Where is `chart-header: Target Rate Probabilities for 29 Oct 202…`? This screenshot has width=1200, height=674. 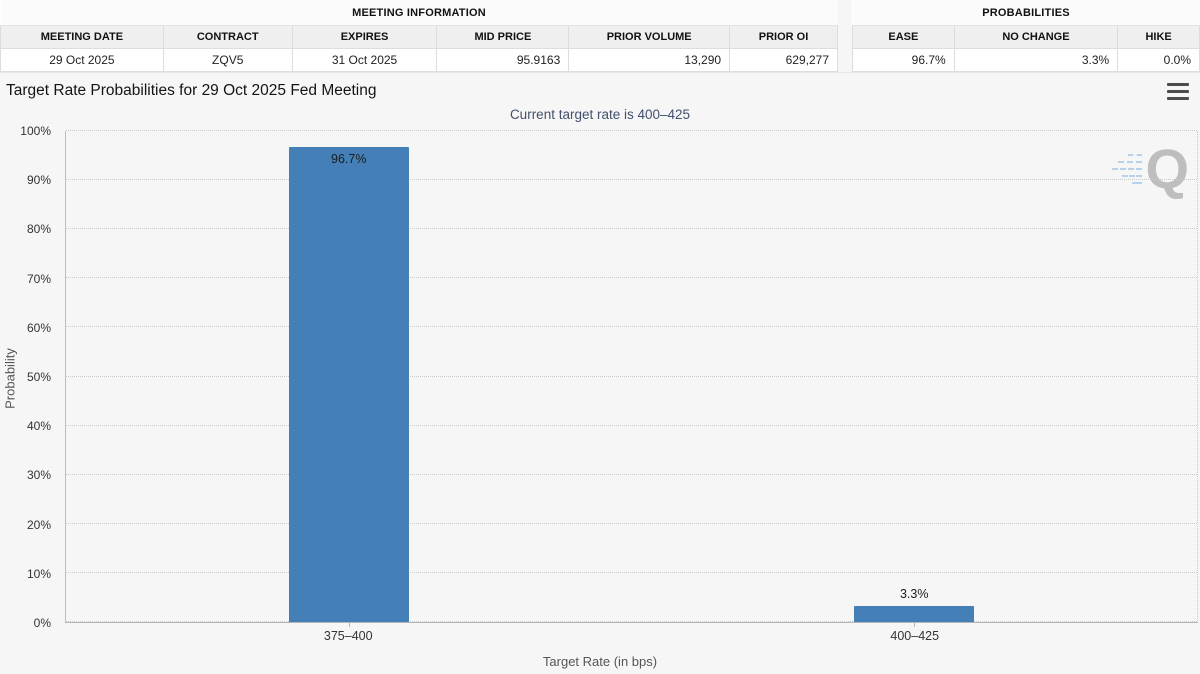
chart-header: Target Rate Probabilities for 29 Oct 202… is located at coordinates (600, 90).